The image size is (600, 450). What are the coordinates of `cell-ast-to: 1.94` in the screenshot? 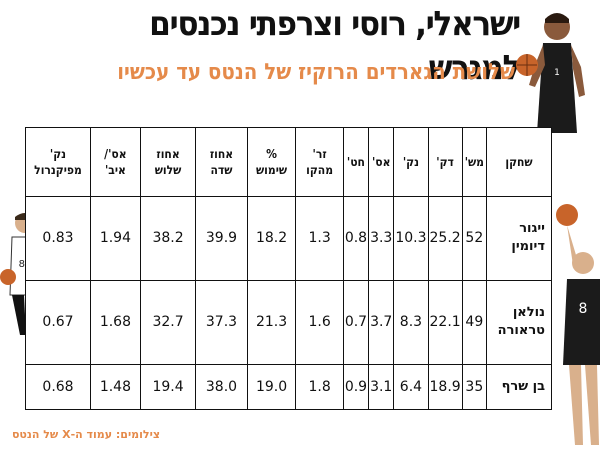 It's located at (115, 238).